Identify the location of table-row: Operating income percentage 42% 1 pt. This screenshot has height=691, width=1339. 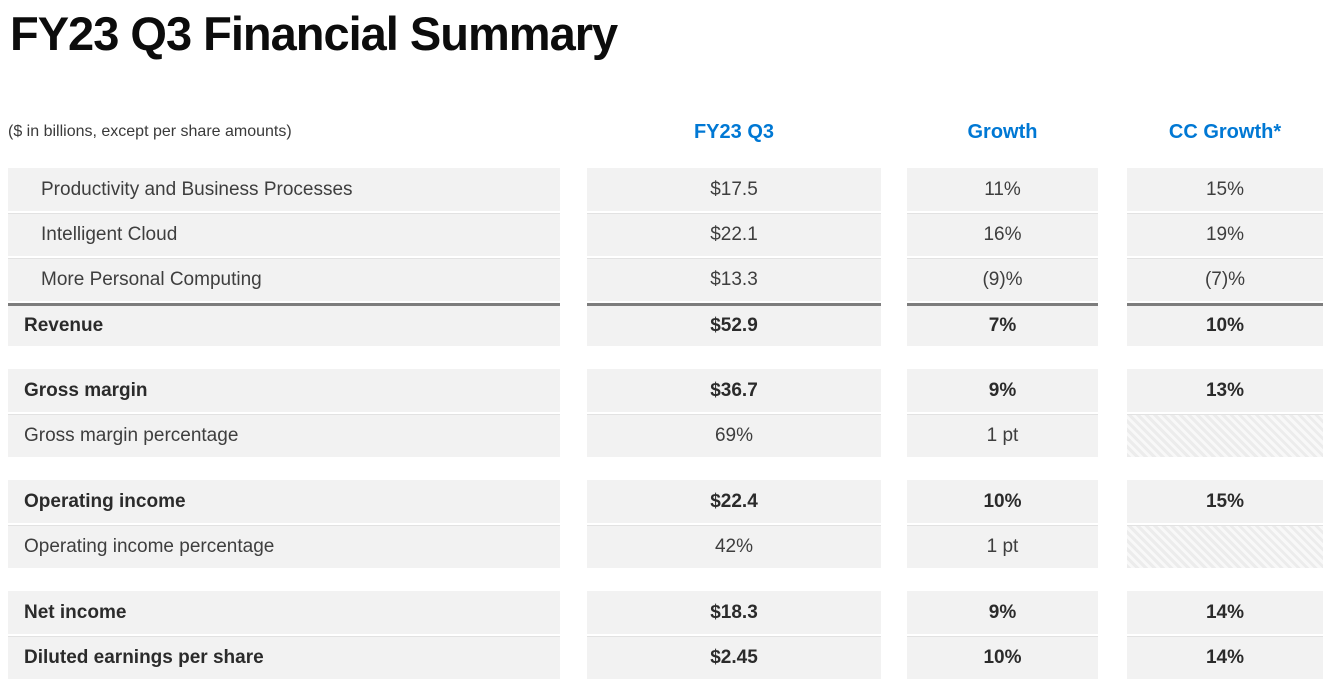
(673, 546).